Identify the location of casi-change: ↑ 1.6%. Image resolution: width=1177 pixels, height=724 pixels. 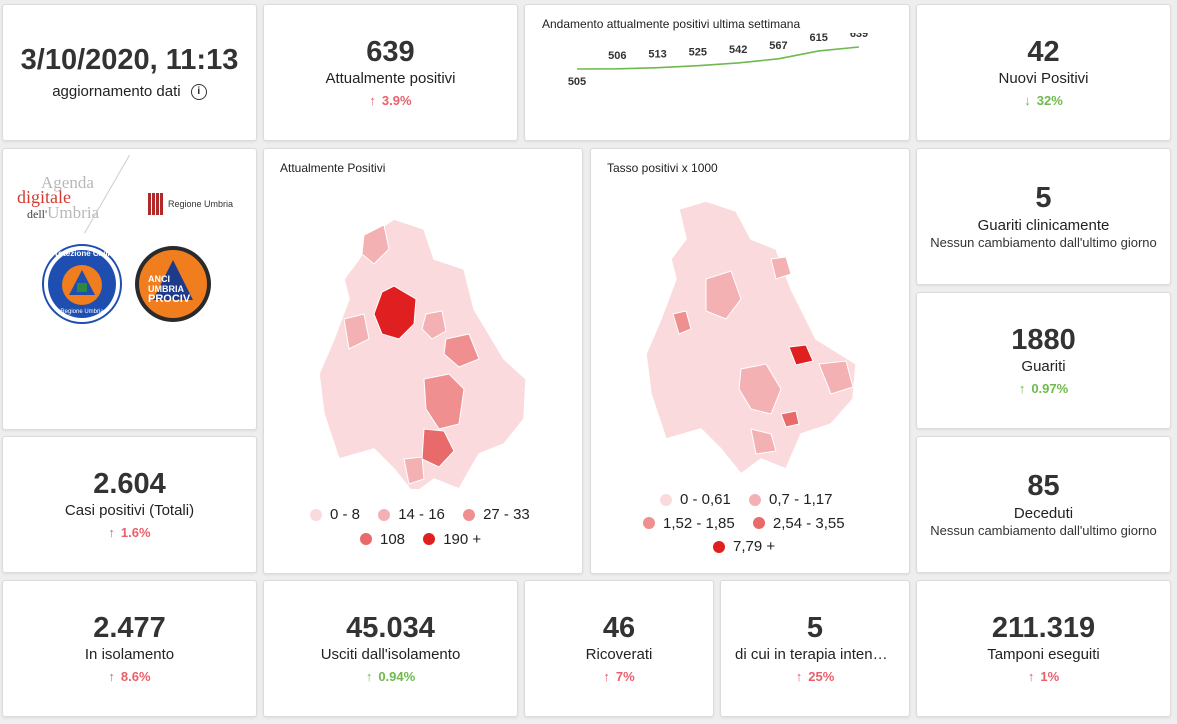
(129, 532).